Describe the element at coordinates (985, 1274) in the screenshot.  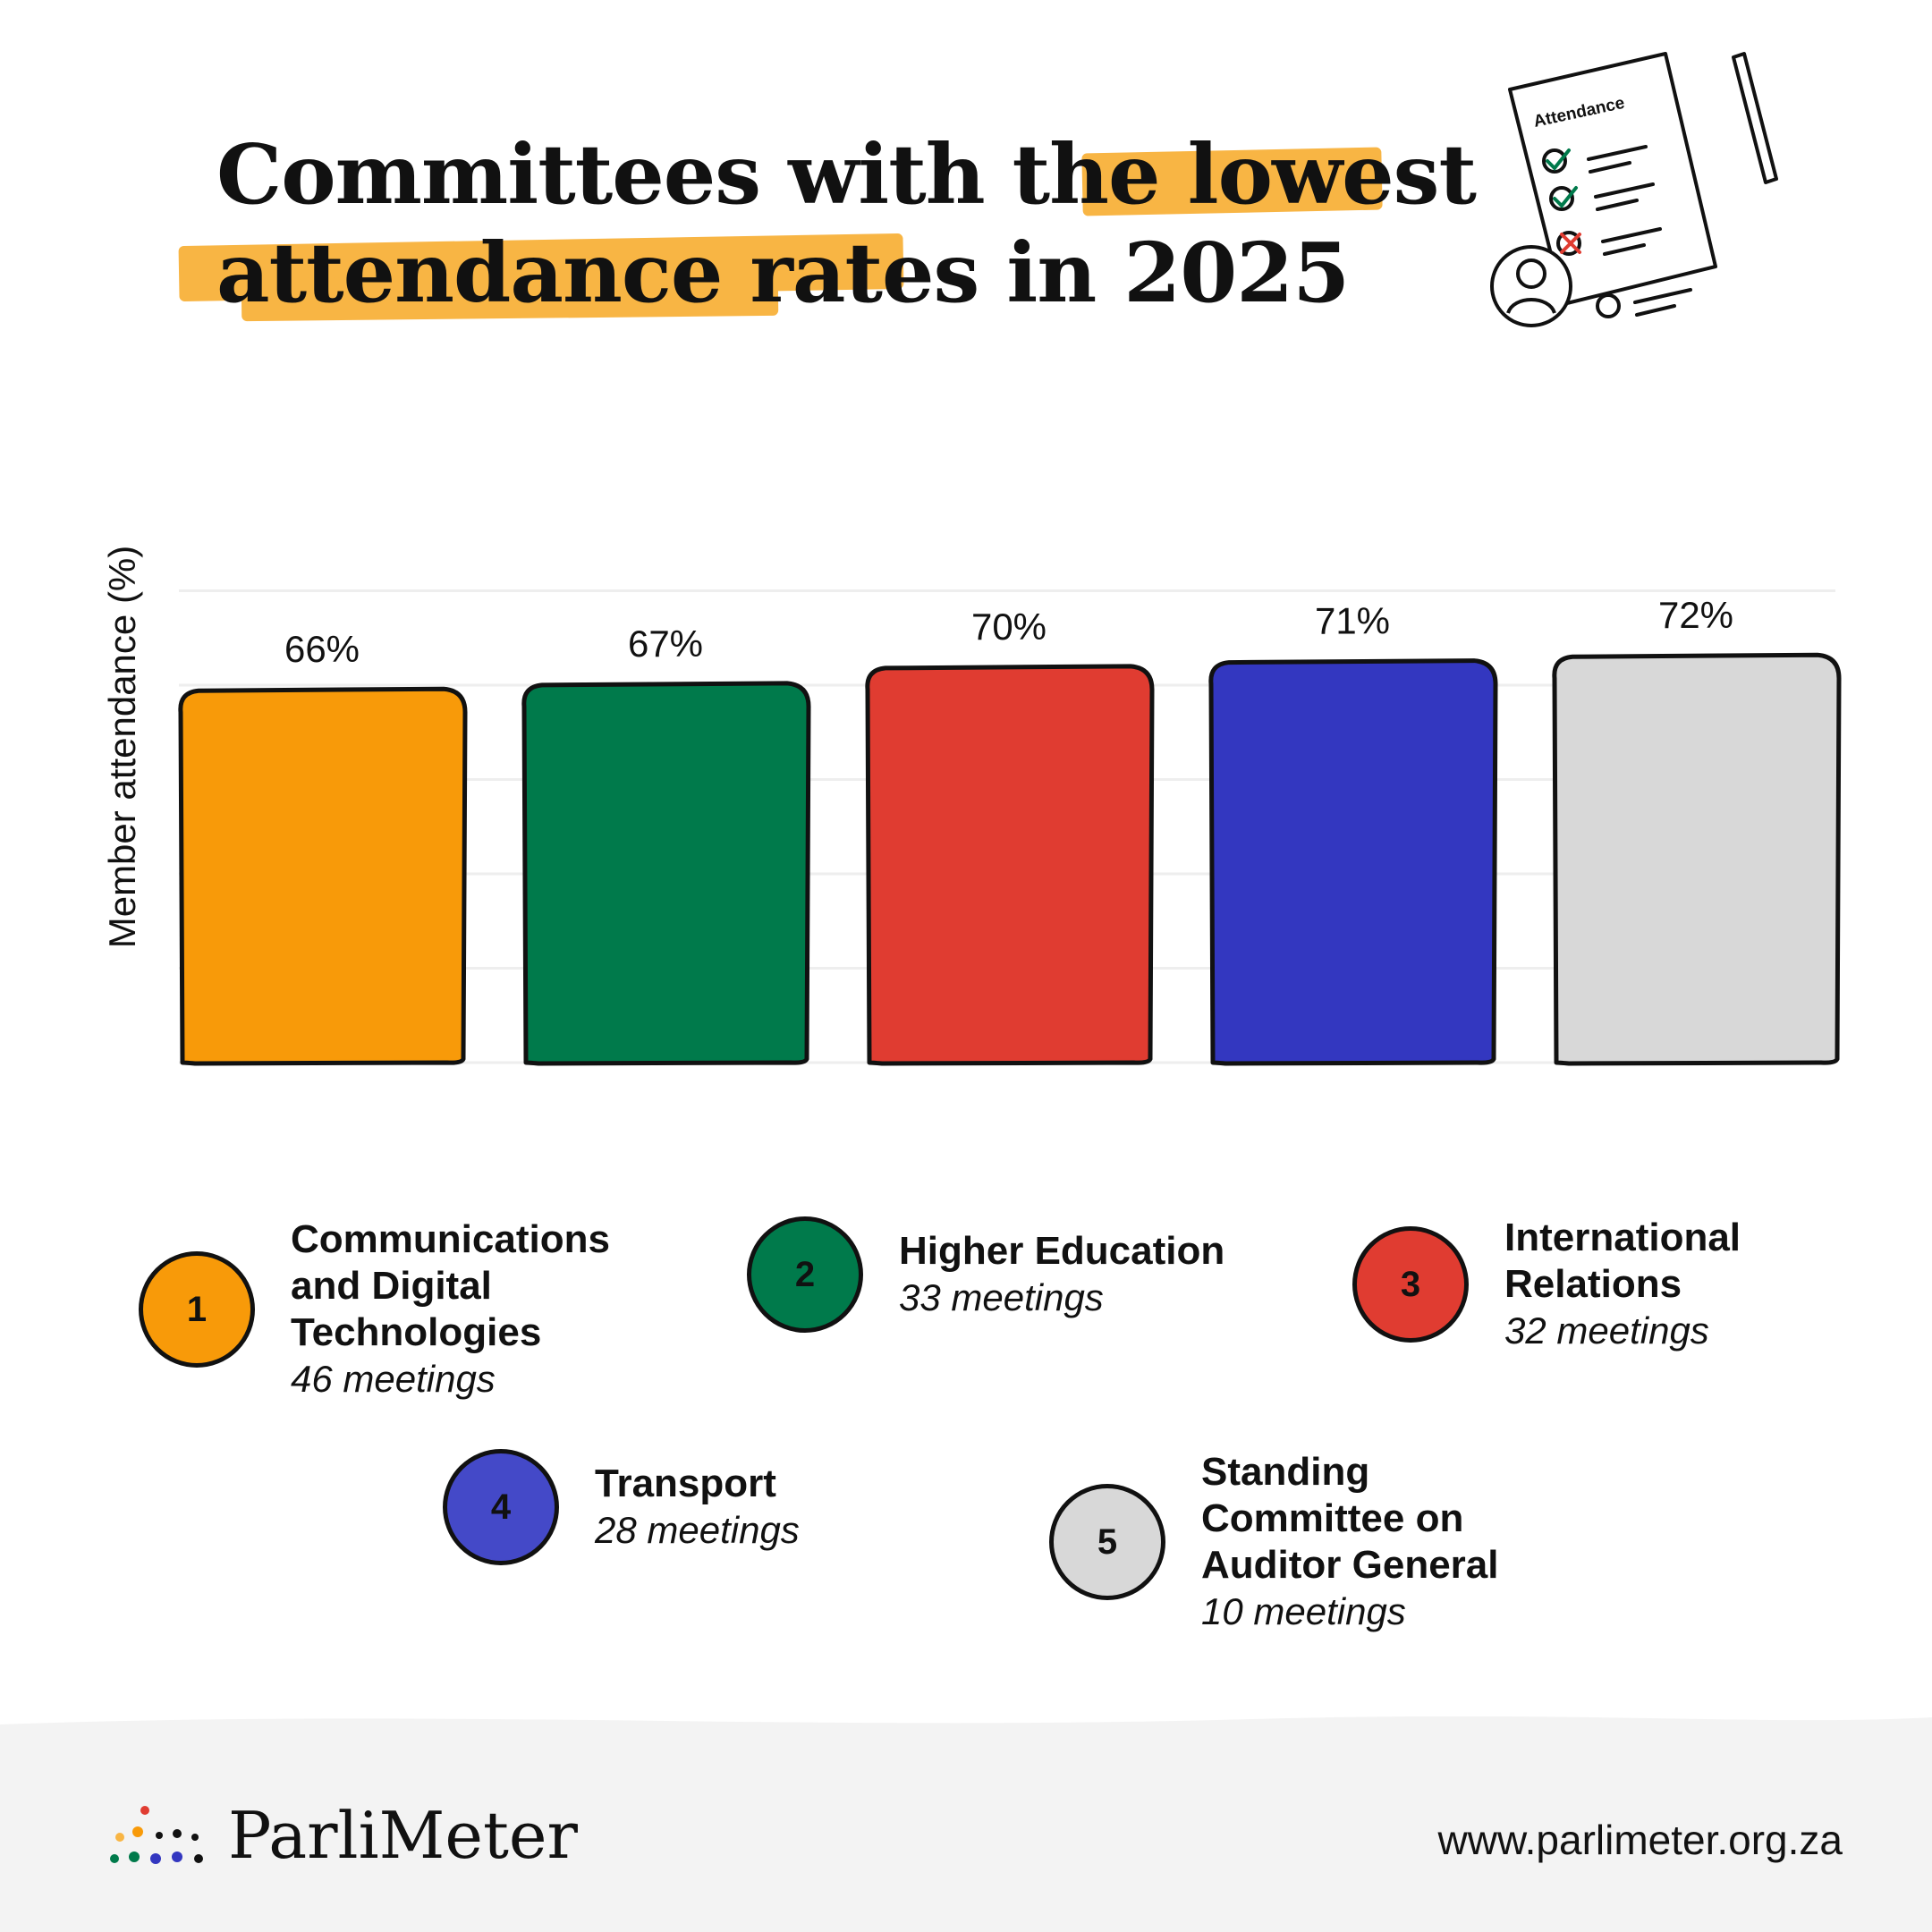
I see `legend-item-2: 2 Higher Education 33 meetings` at that location.